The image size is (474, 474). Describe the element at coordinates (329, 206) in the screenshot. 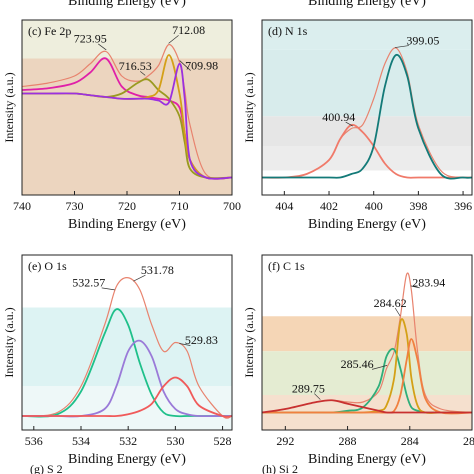

I see `x-tick-label: 402` at that location.